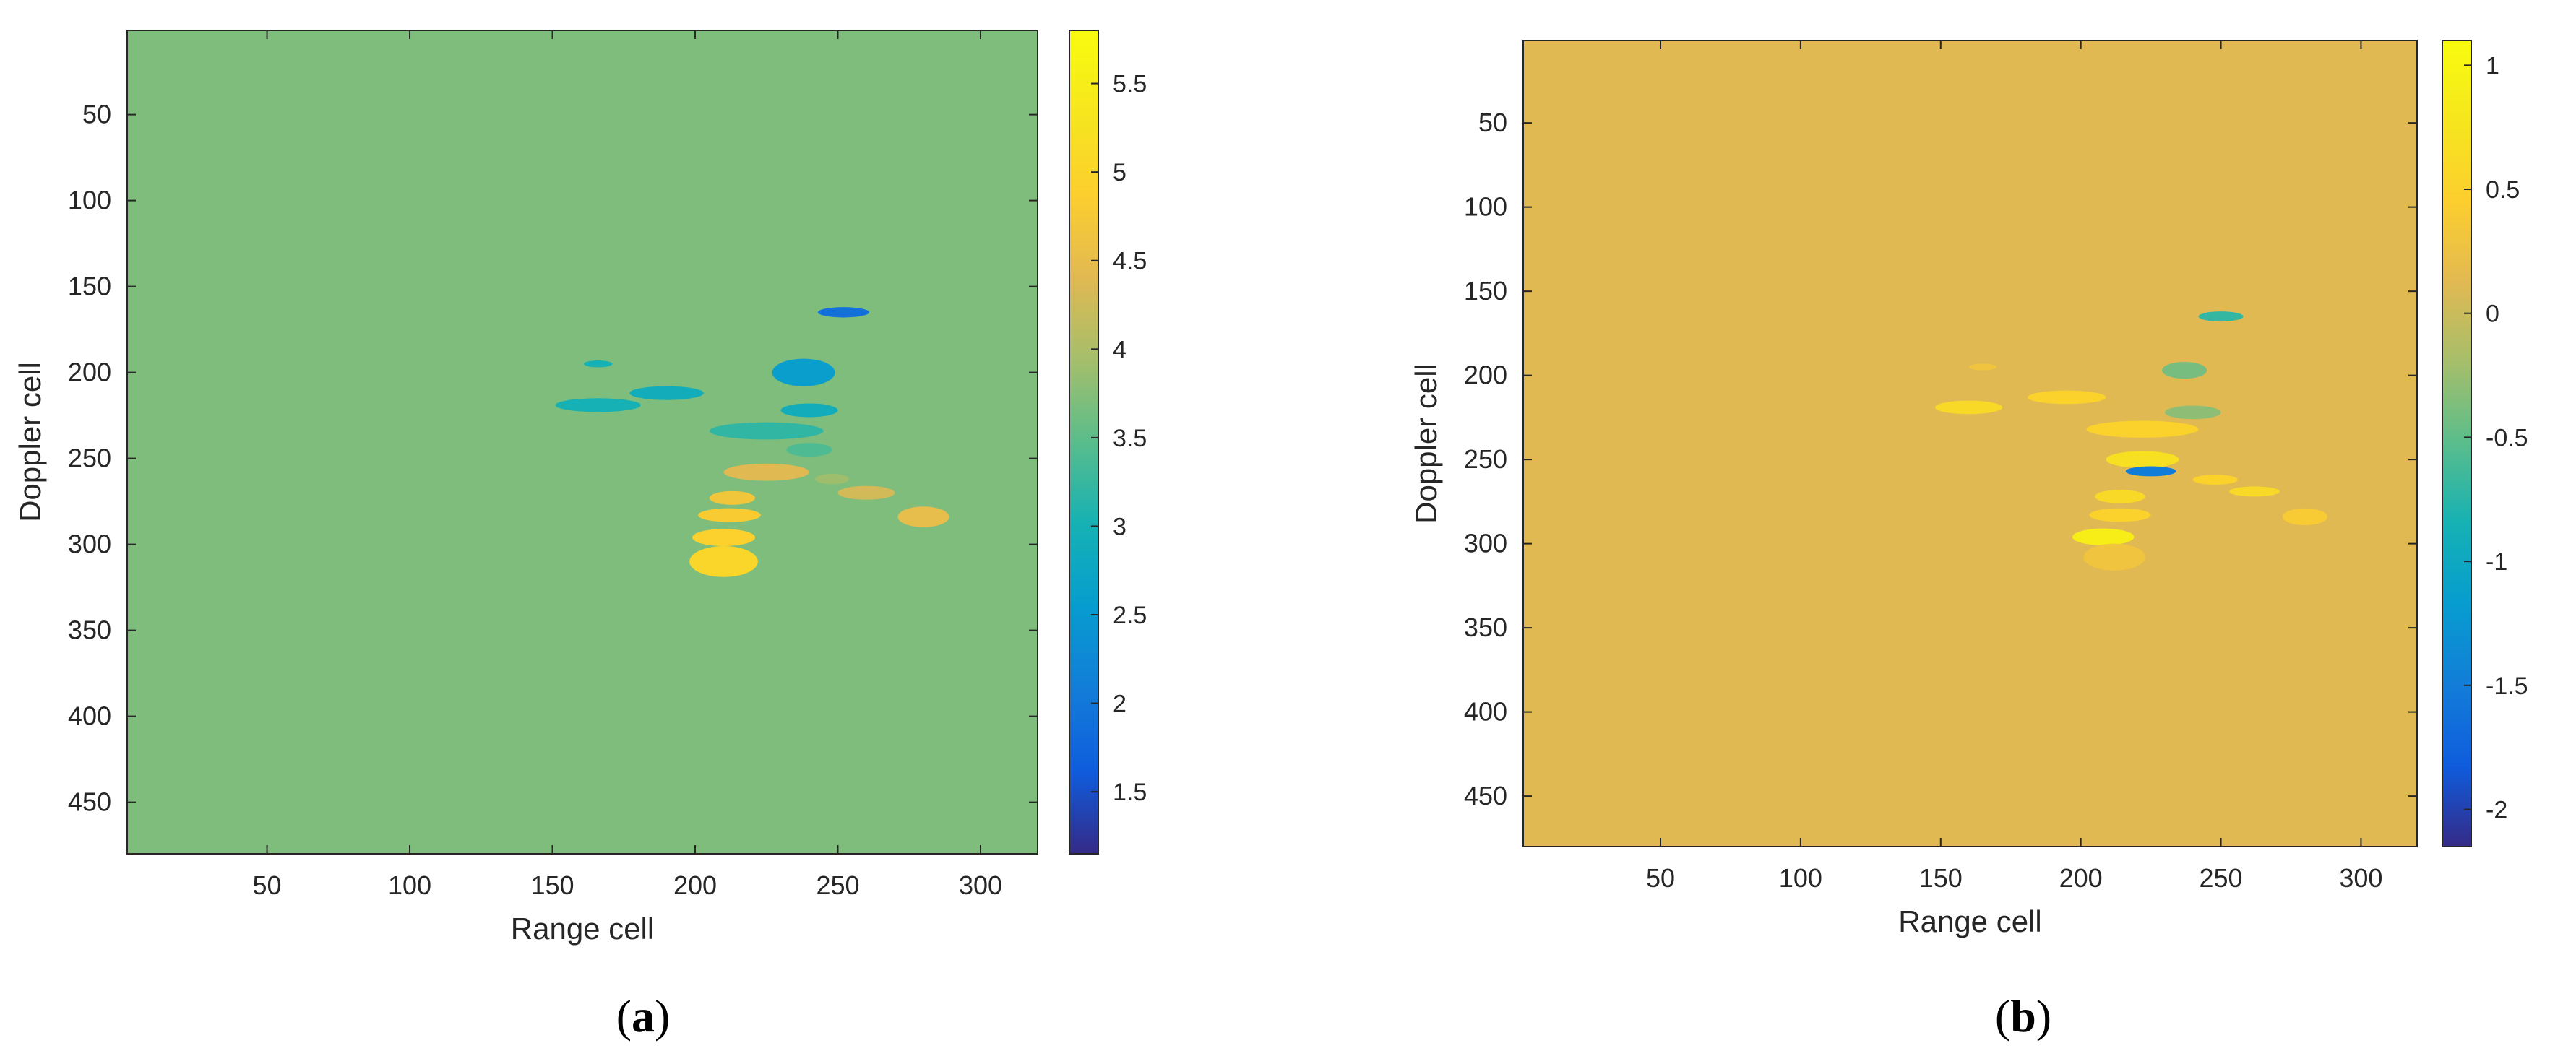  I want to click on colorbar-tick-label: 4.5, so click(1130, 261).